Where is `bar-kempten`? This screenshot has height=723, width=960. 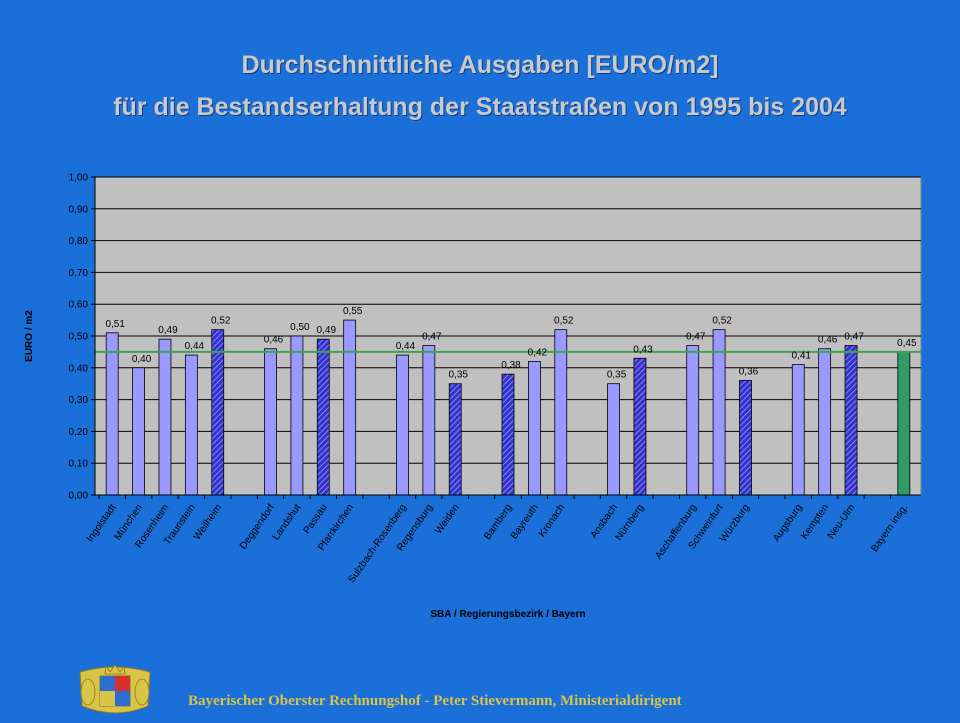 bar-kempten is located at coordinates (825, 422).